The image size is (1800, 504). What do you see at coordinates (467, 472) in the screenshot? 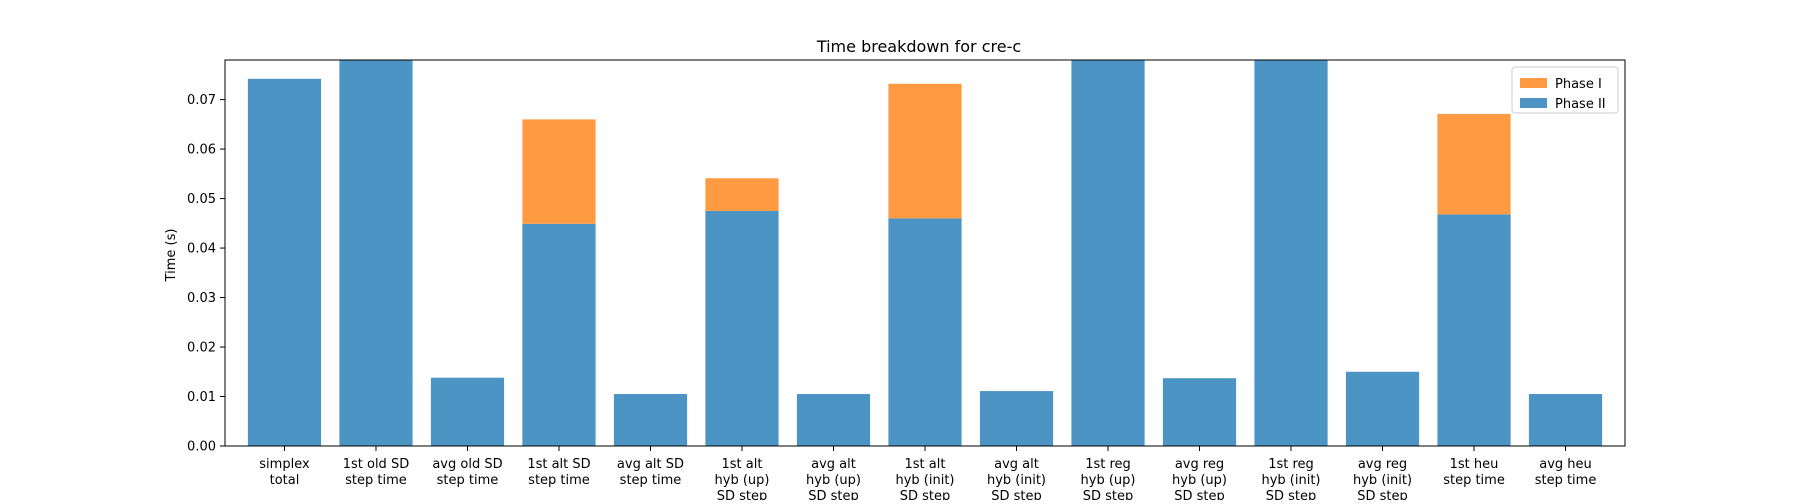
I see `x-tick-label: avg old SD step time` at bounding box center [467, 472].